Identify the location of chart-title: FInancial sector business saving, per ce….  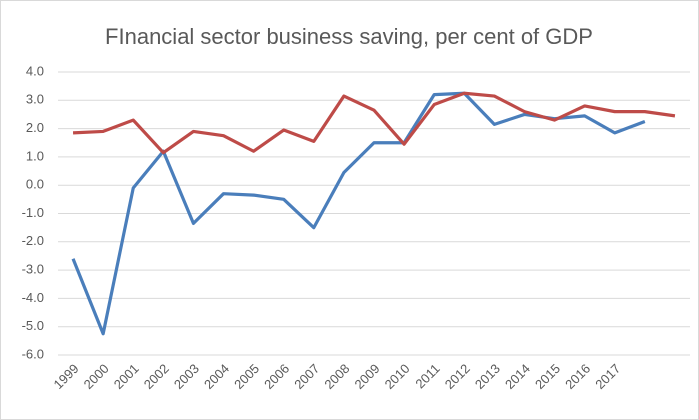
(349, 36).